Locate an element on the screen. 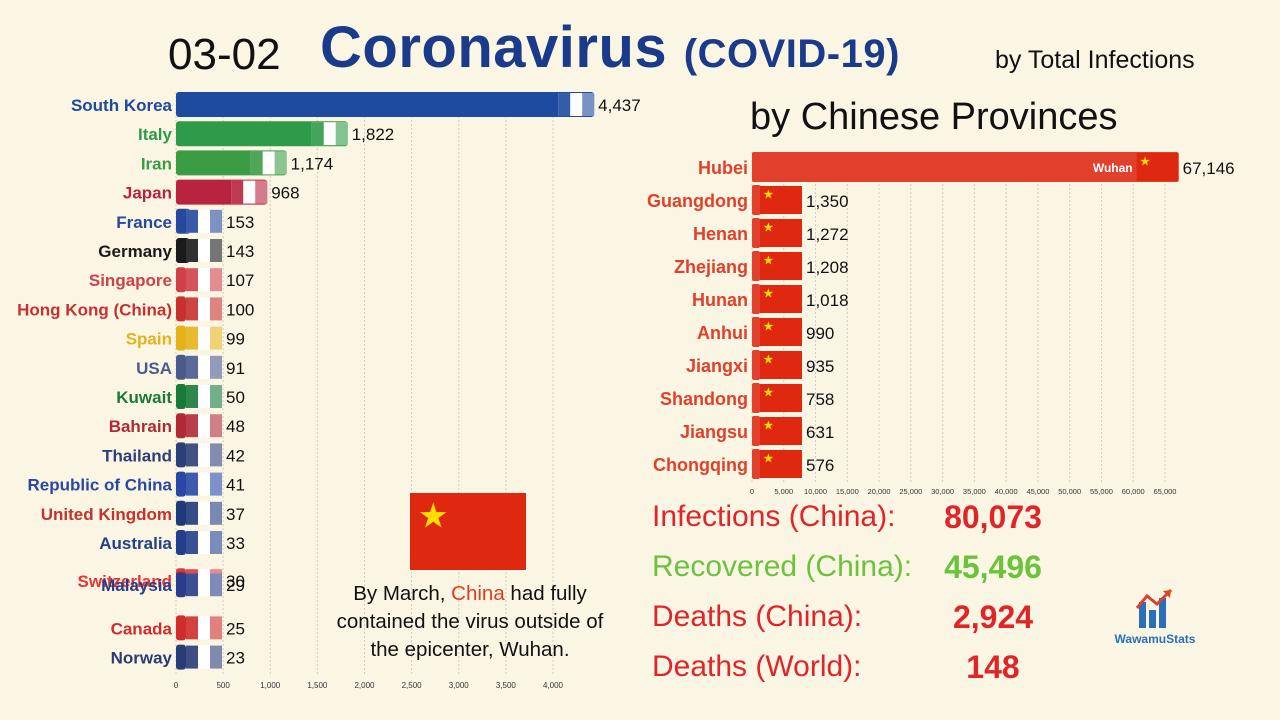  x-tick-label: 20,000 is located at coordinates (879, 491).